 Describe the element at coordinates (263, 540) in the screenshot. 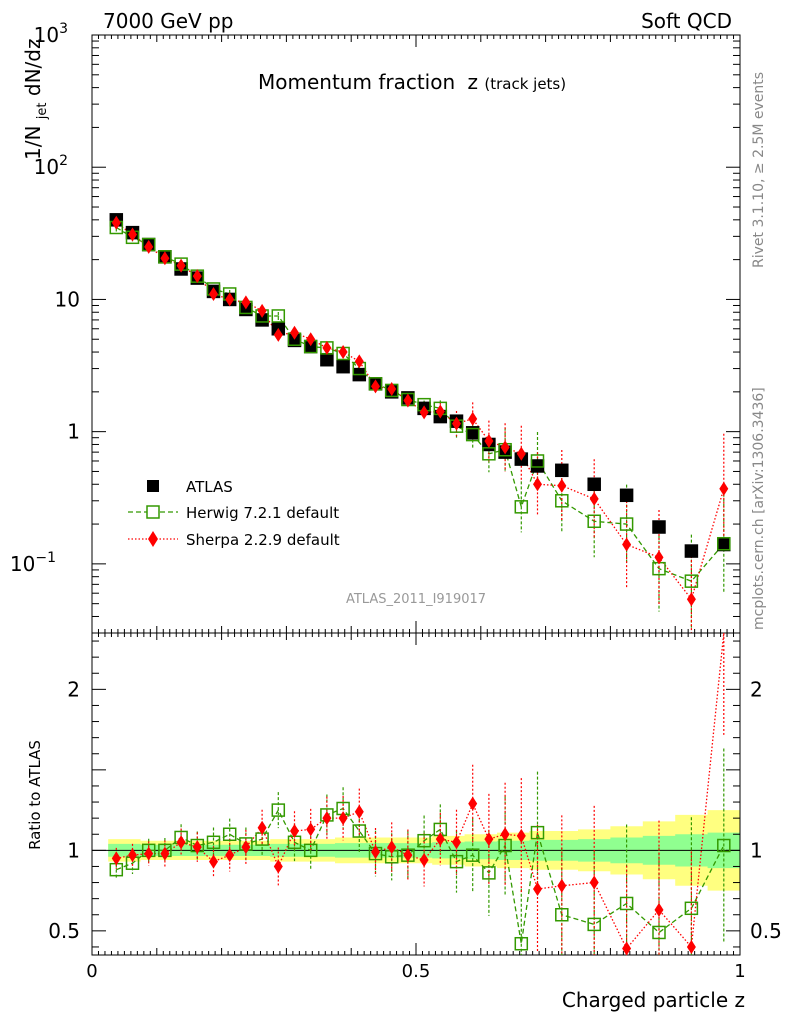

I see `legend-sherpa-label: Sherpa 2.2.9 default` at that location.